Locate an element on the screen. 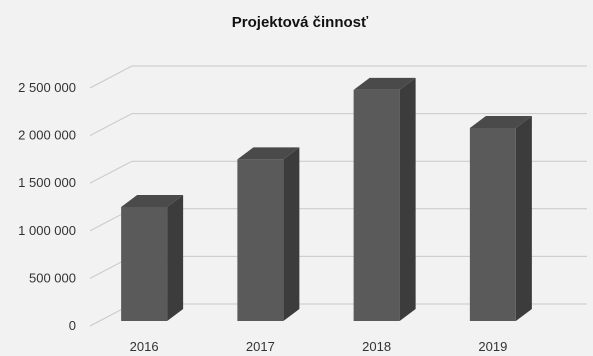 The image size is (593, 356). chart-title: Projektová činnosť is located at coordinates (300, 22).